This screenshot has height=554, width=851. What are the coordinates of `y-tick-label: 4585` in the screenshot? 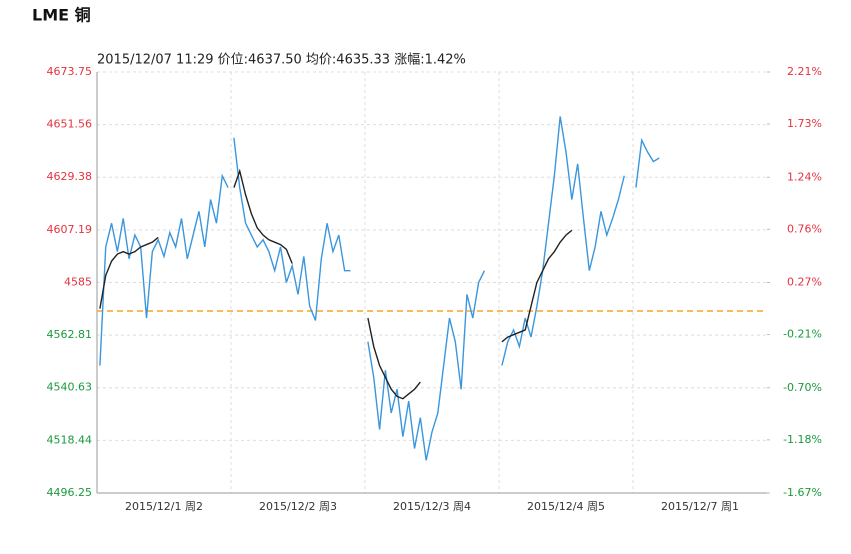 It's located at (78, 282).